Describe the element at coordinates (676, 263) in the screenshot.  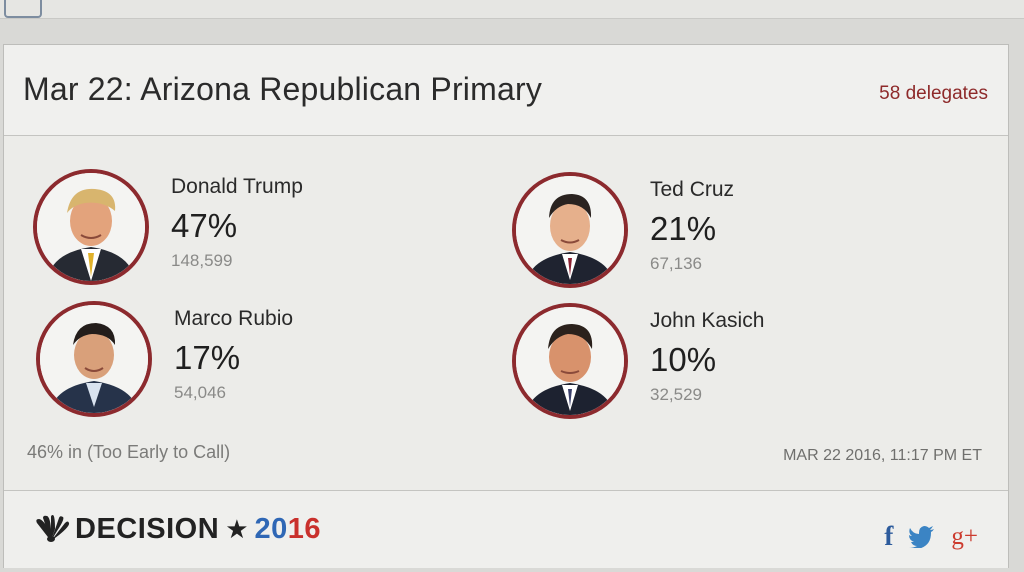
I see `candidate-votes: 67,136` at that location.